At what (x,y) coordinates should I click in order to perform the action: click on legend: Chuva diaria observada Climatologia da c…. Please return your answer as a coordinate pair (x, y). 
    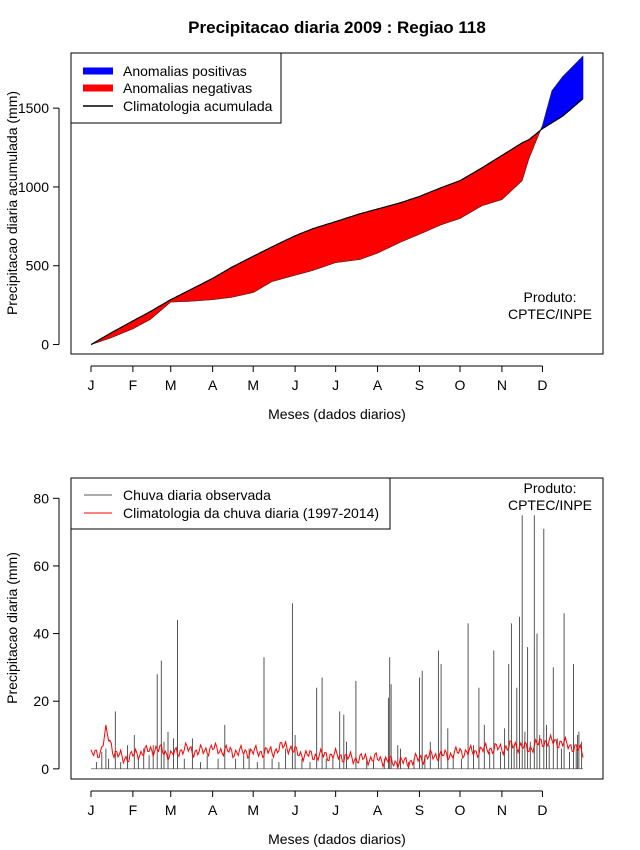
    Looking at the image, I should click on (230, 503).